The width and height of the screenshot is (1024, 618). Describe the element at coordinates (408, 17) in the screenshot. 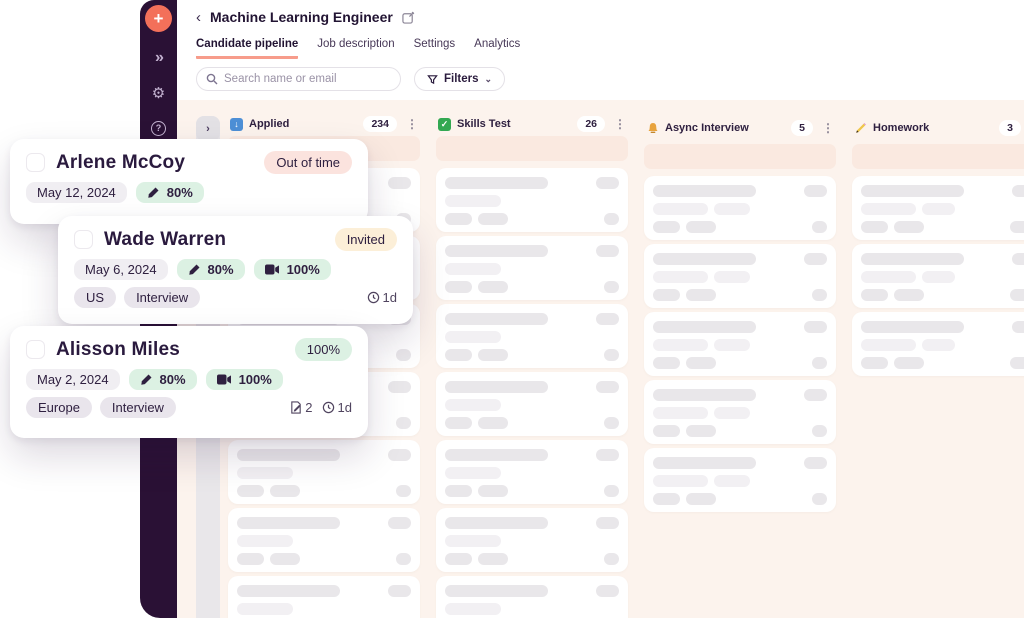

I see `edit-title-icon` at that location.